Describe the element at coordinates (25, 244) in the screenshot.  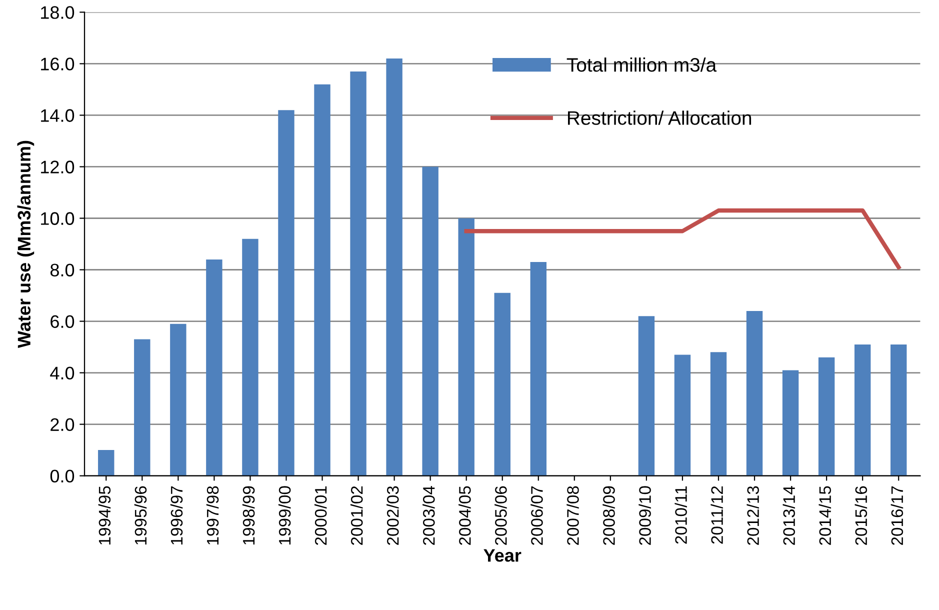
I see `y-axis-title: Water use (Mm3/annum)` at that location.